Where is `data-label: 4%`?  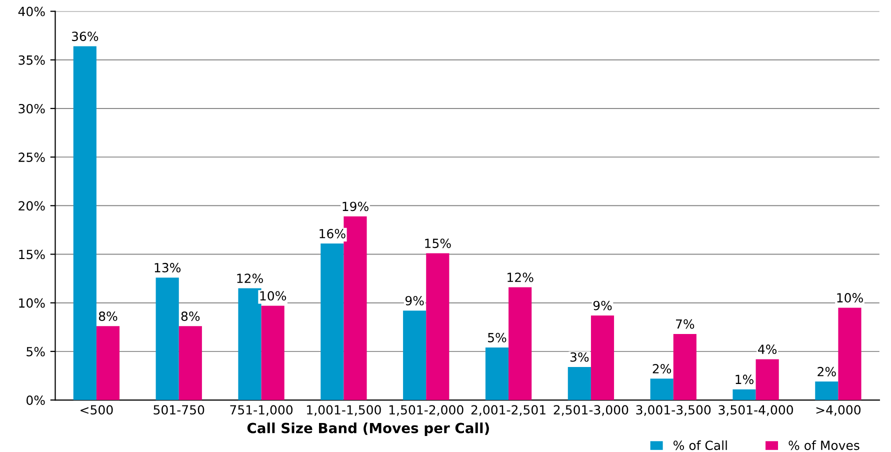
data-label: 4% is located at coordinates (767, 349).